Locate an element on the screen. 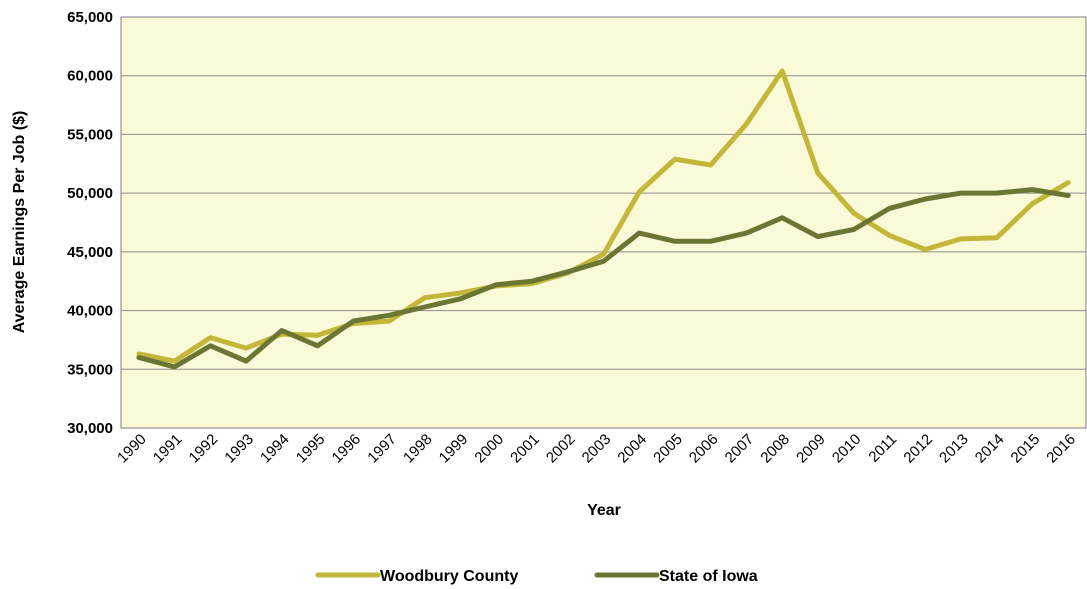 The image size is (1087, 589). x-tick-label: 2001 is located at coordinates (525, 449).